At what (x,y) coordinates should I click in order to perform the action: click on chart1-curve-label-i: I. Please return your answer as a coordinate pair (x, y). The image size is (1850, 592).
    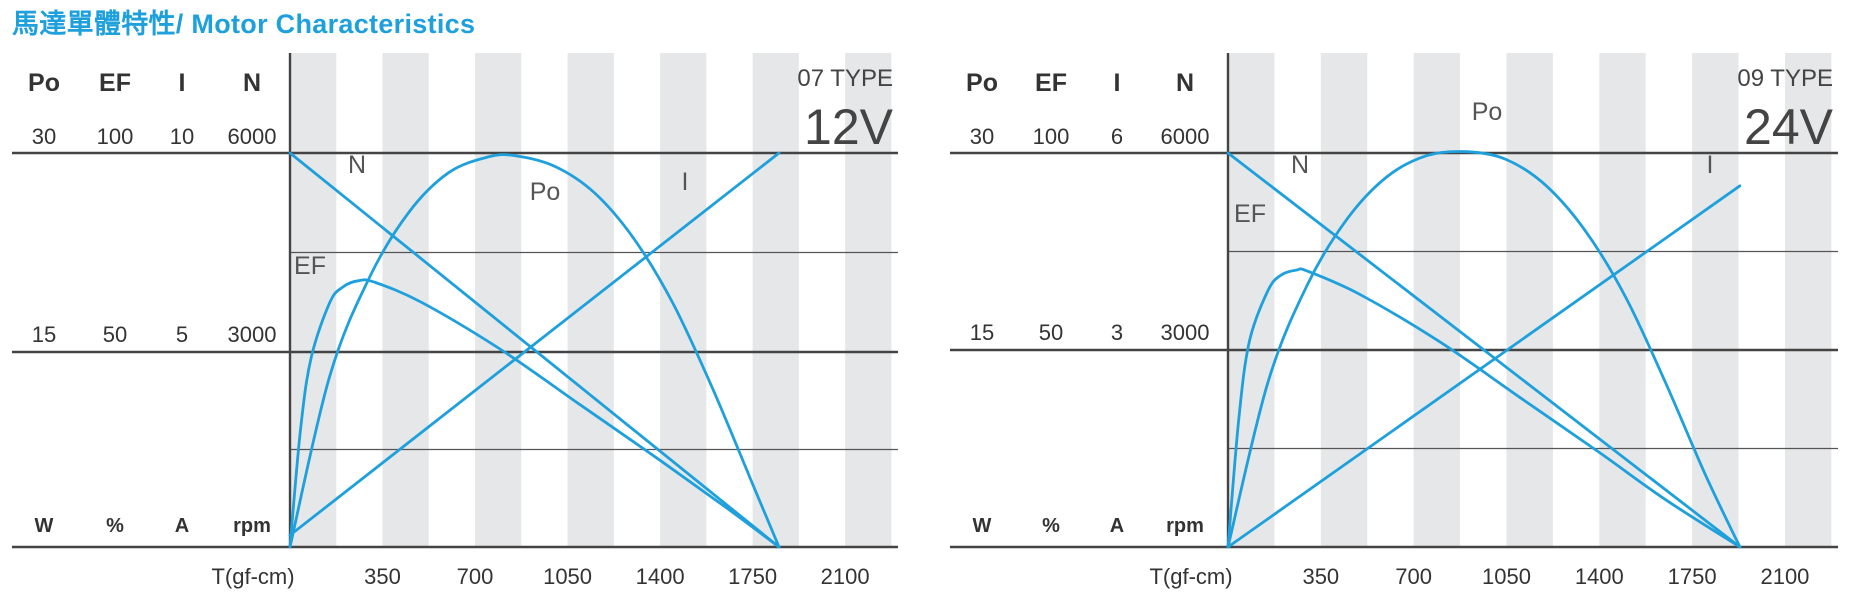
    Looking at the image, I should click on (685, 182).